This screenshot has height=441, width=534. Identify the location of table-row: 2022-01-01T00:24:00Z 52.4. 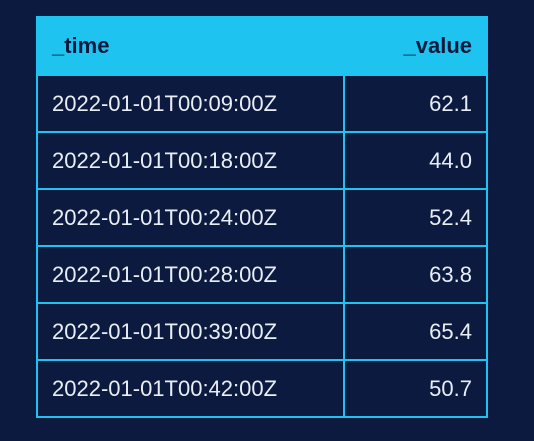
(262, 217).